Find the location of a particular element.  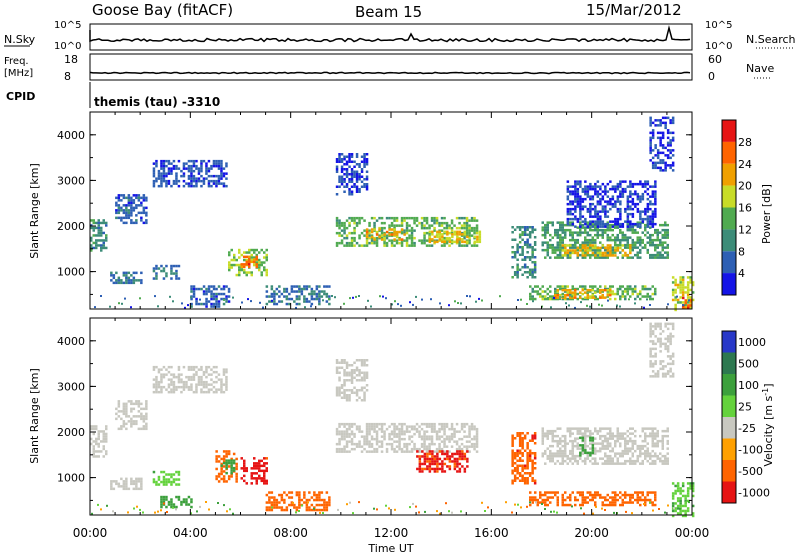

velocity-colorbar-tick: 500 is located at coordinates (748, 363).